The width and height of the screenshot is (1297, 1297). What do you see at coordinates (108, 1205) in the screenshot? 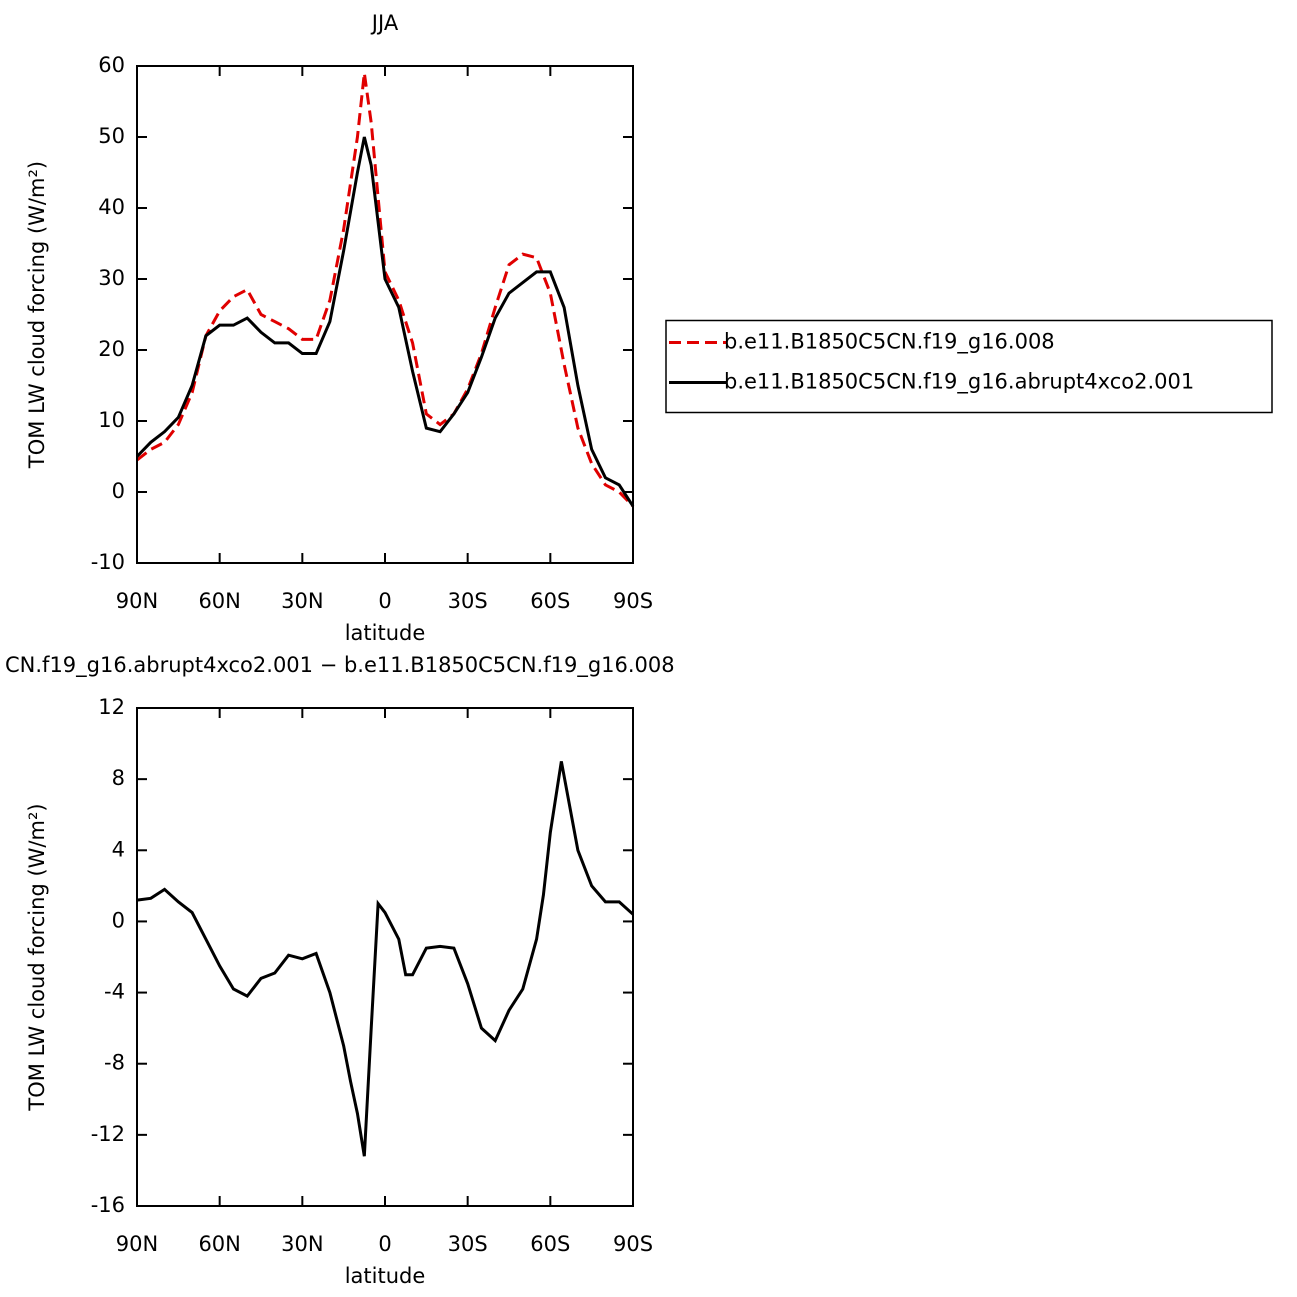
I see `y-tick-label: -16` at bounding box center [108, 1205].